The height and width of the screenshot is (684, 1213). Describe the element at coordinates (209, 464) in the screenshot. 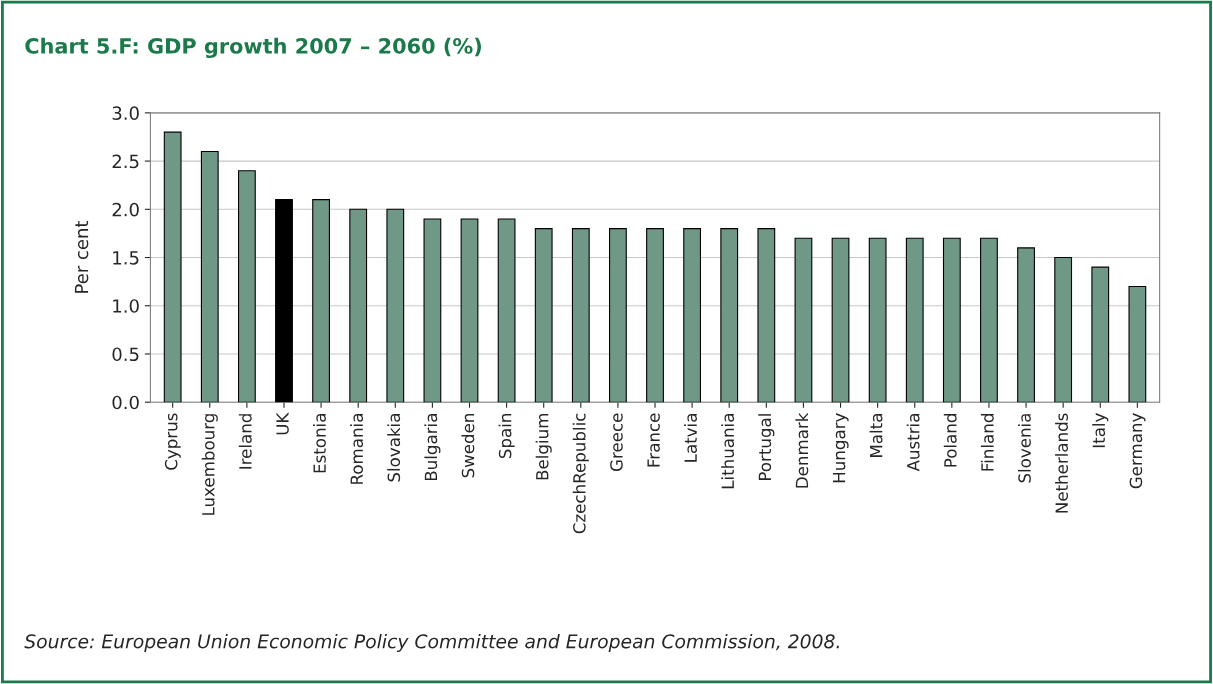

I see `x-tick-label: Luxembourg` at that location.